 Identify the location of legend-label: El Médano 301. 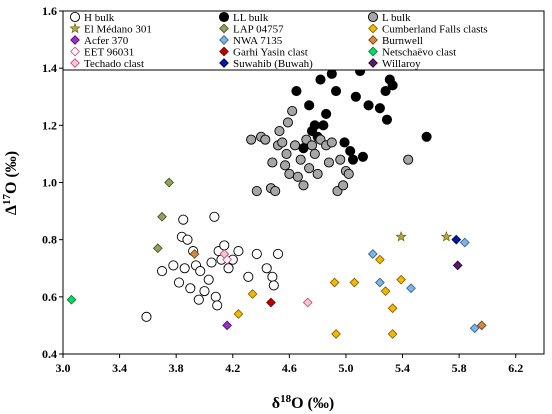
(118, 30).